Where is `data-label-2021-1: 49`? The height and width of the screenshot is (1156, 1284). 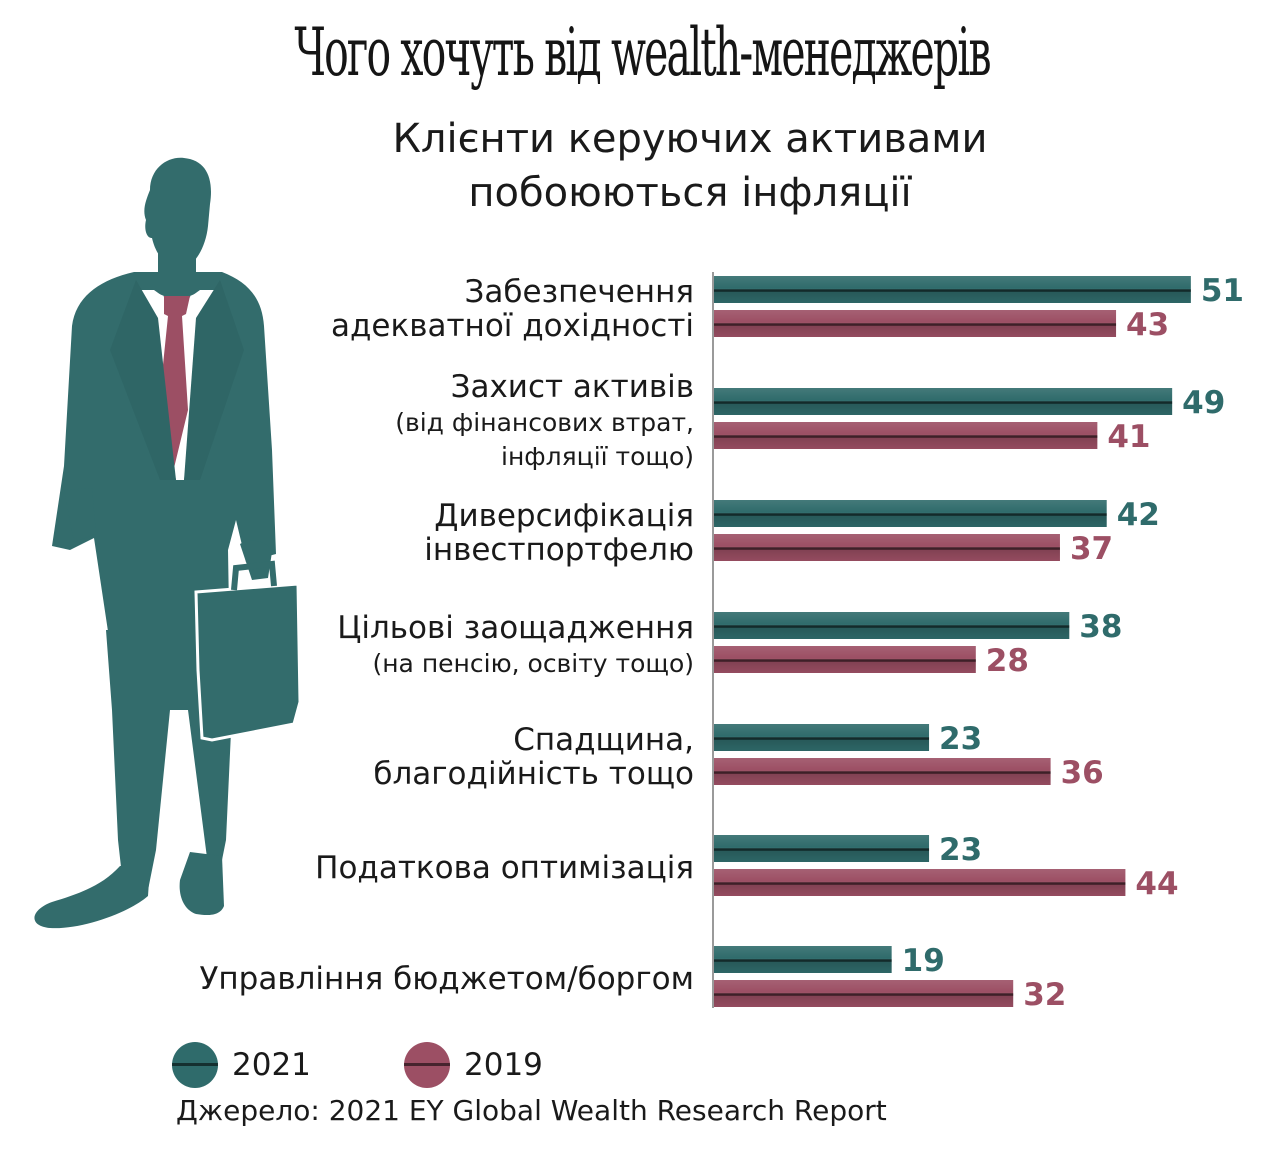 data-label-2021-1: 49 is located at coordinates (1203, 403).